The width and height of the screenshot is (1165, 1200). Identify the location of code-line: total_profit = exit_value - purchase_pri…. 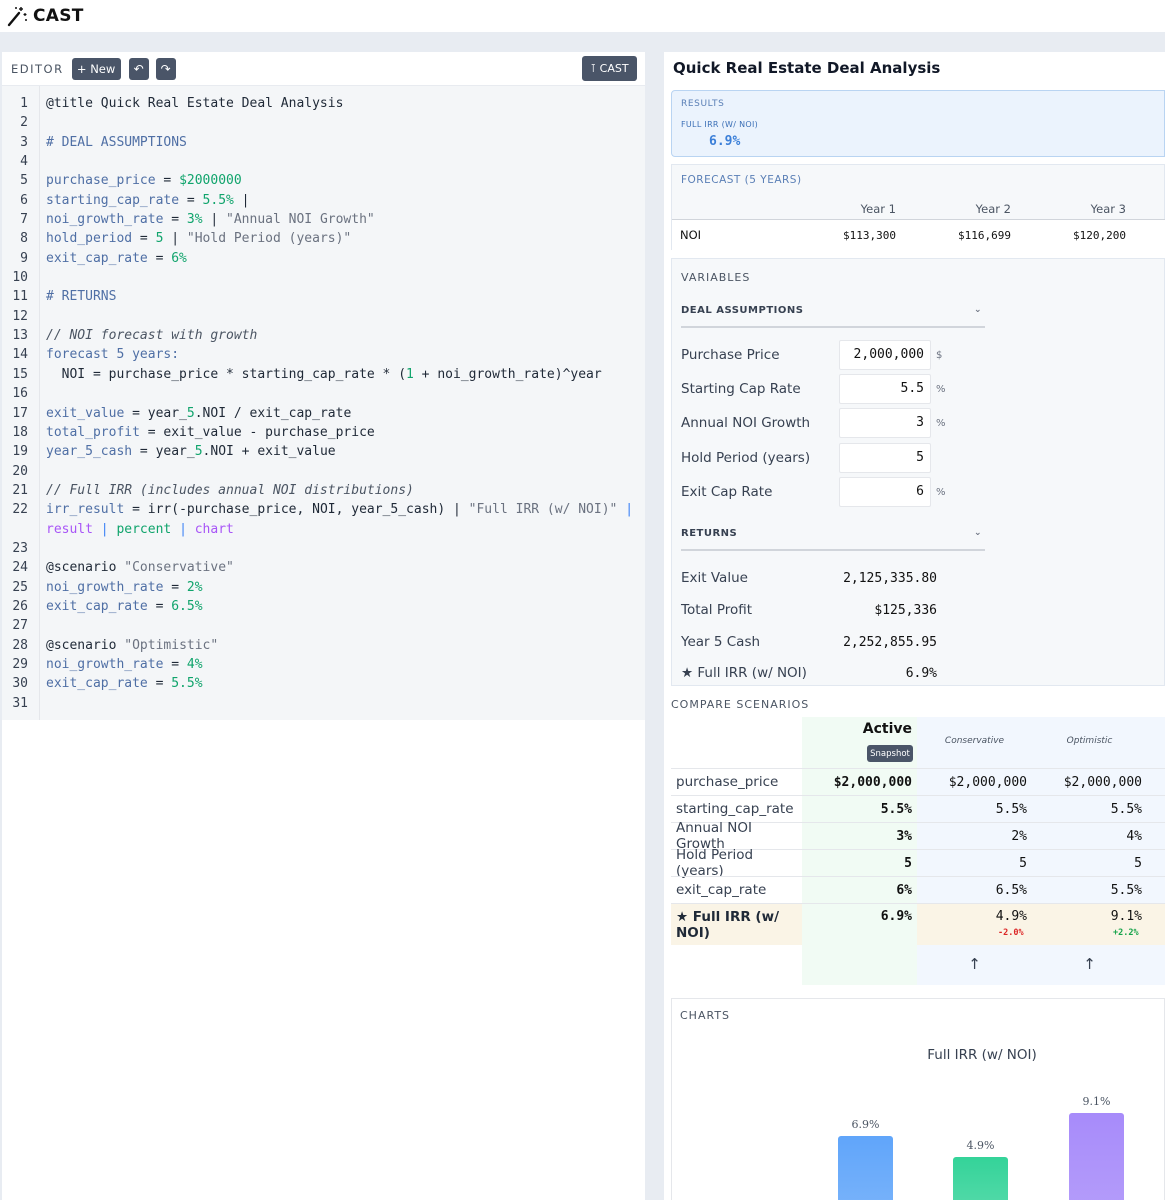
(210, 432).